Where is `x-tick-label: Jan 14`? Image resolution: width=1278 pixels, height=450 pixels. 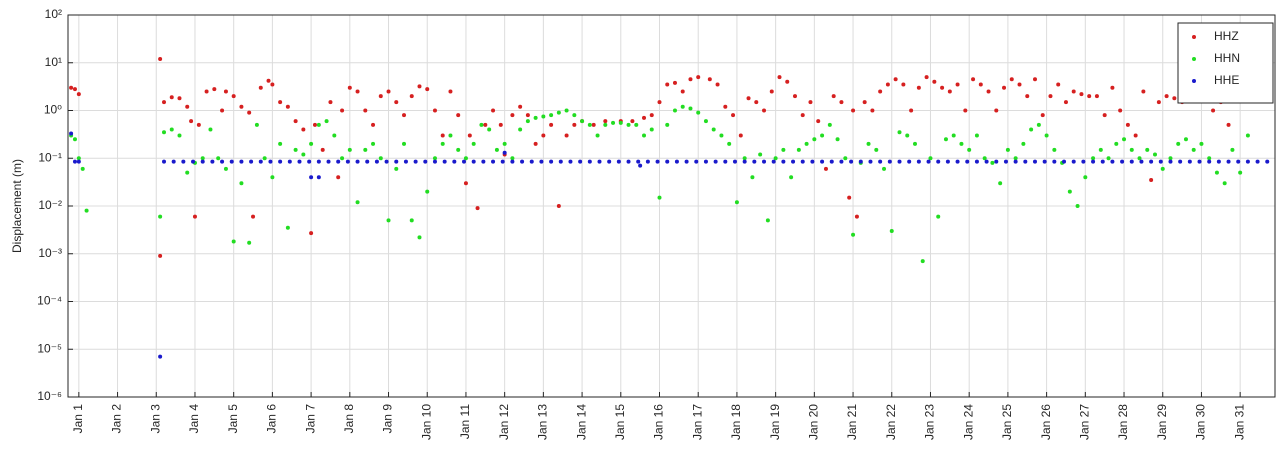
x-tick-label: Jan 14 is located at coordinates (581, 422).